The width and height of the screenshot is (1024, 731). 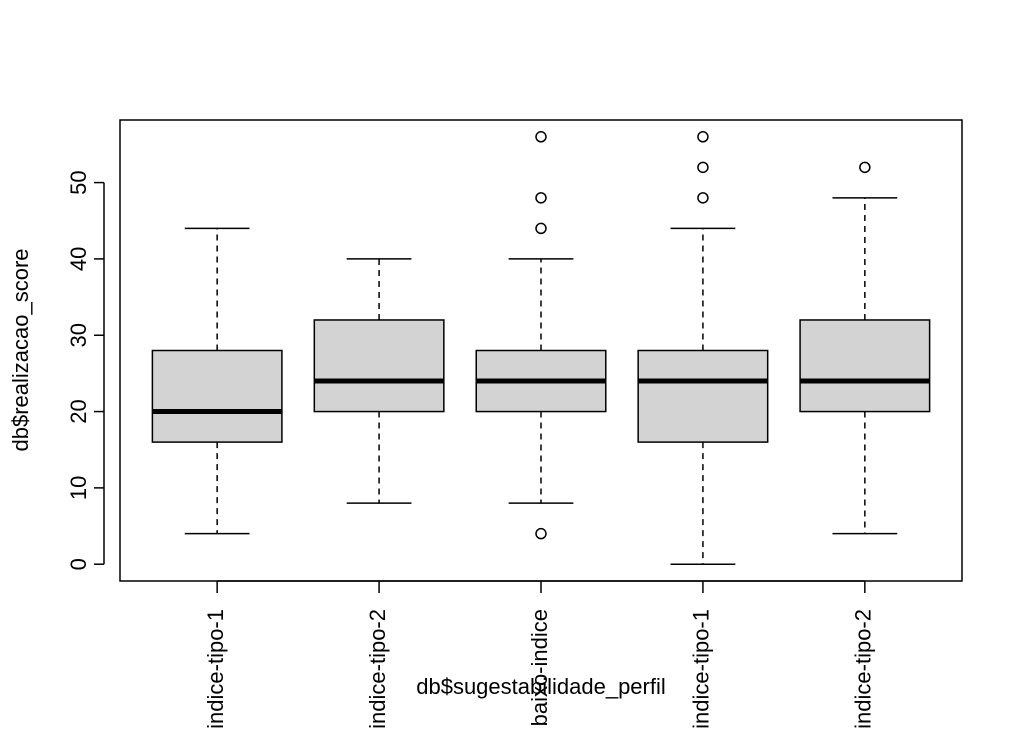 I want to click on y-tick-label: 40, so click(x=78, y=259).